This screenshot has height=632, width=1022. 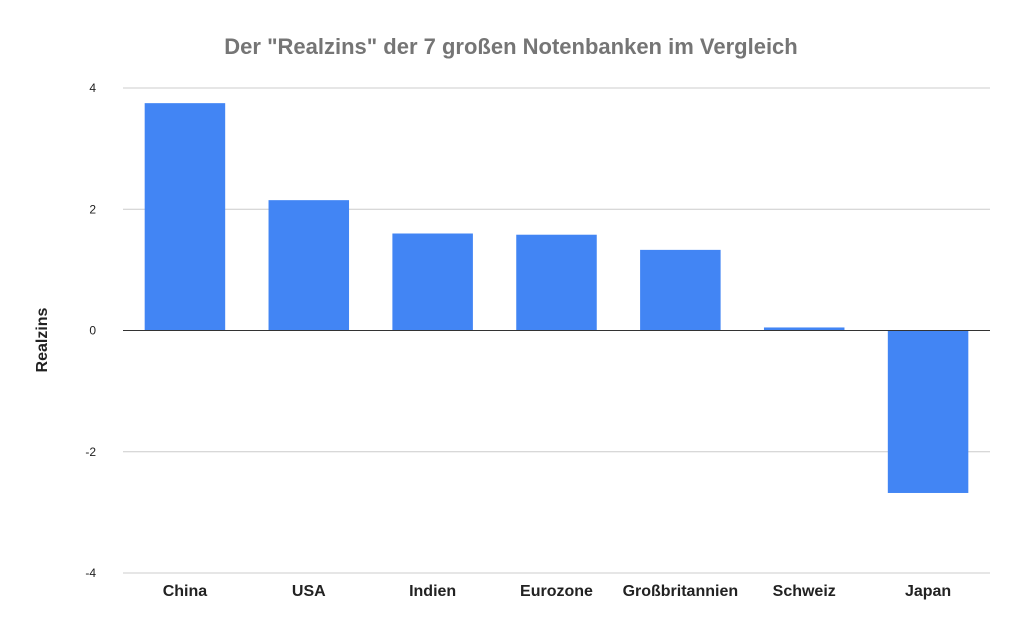 What do you see at coordinates (90, 452) in the screenshot?
I see `y-tick-label: -2` at bounding box center [90, 452].